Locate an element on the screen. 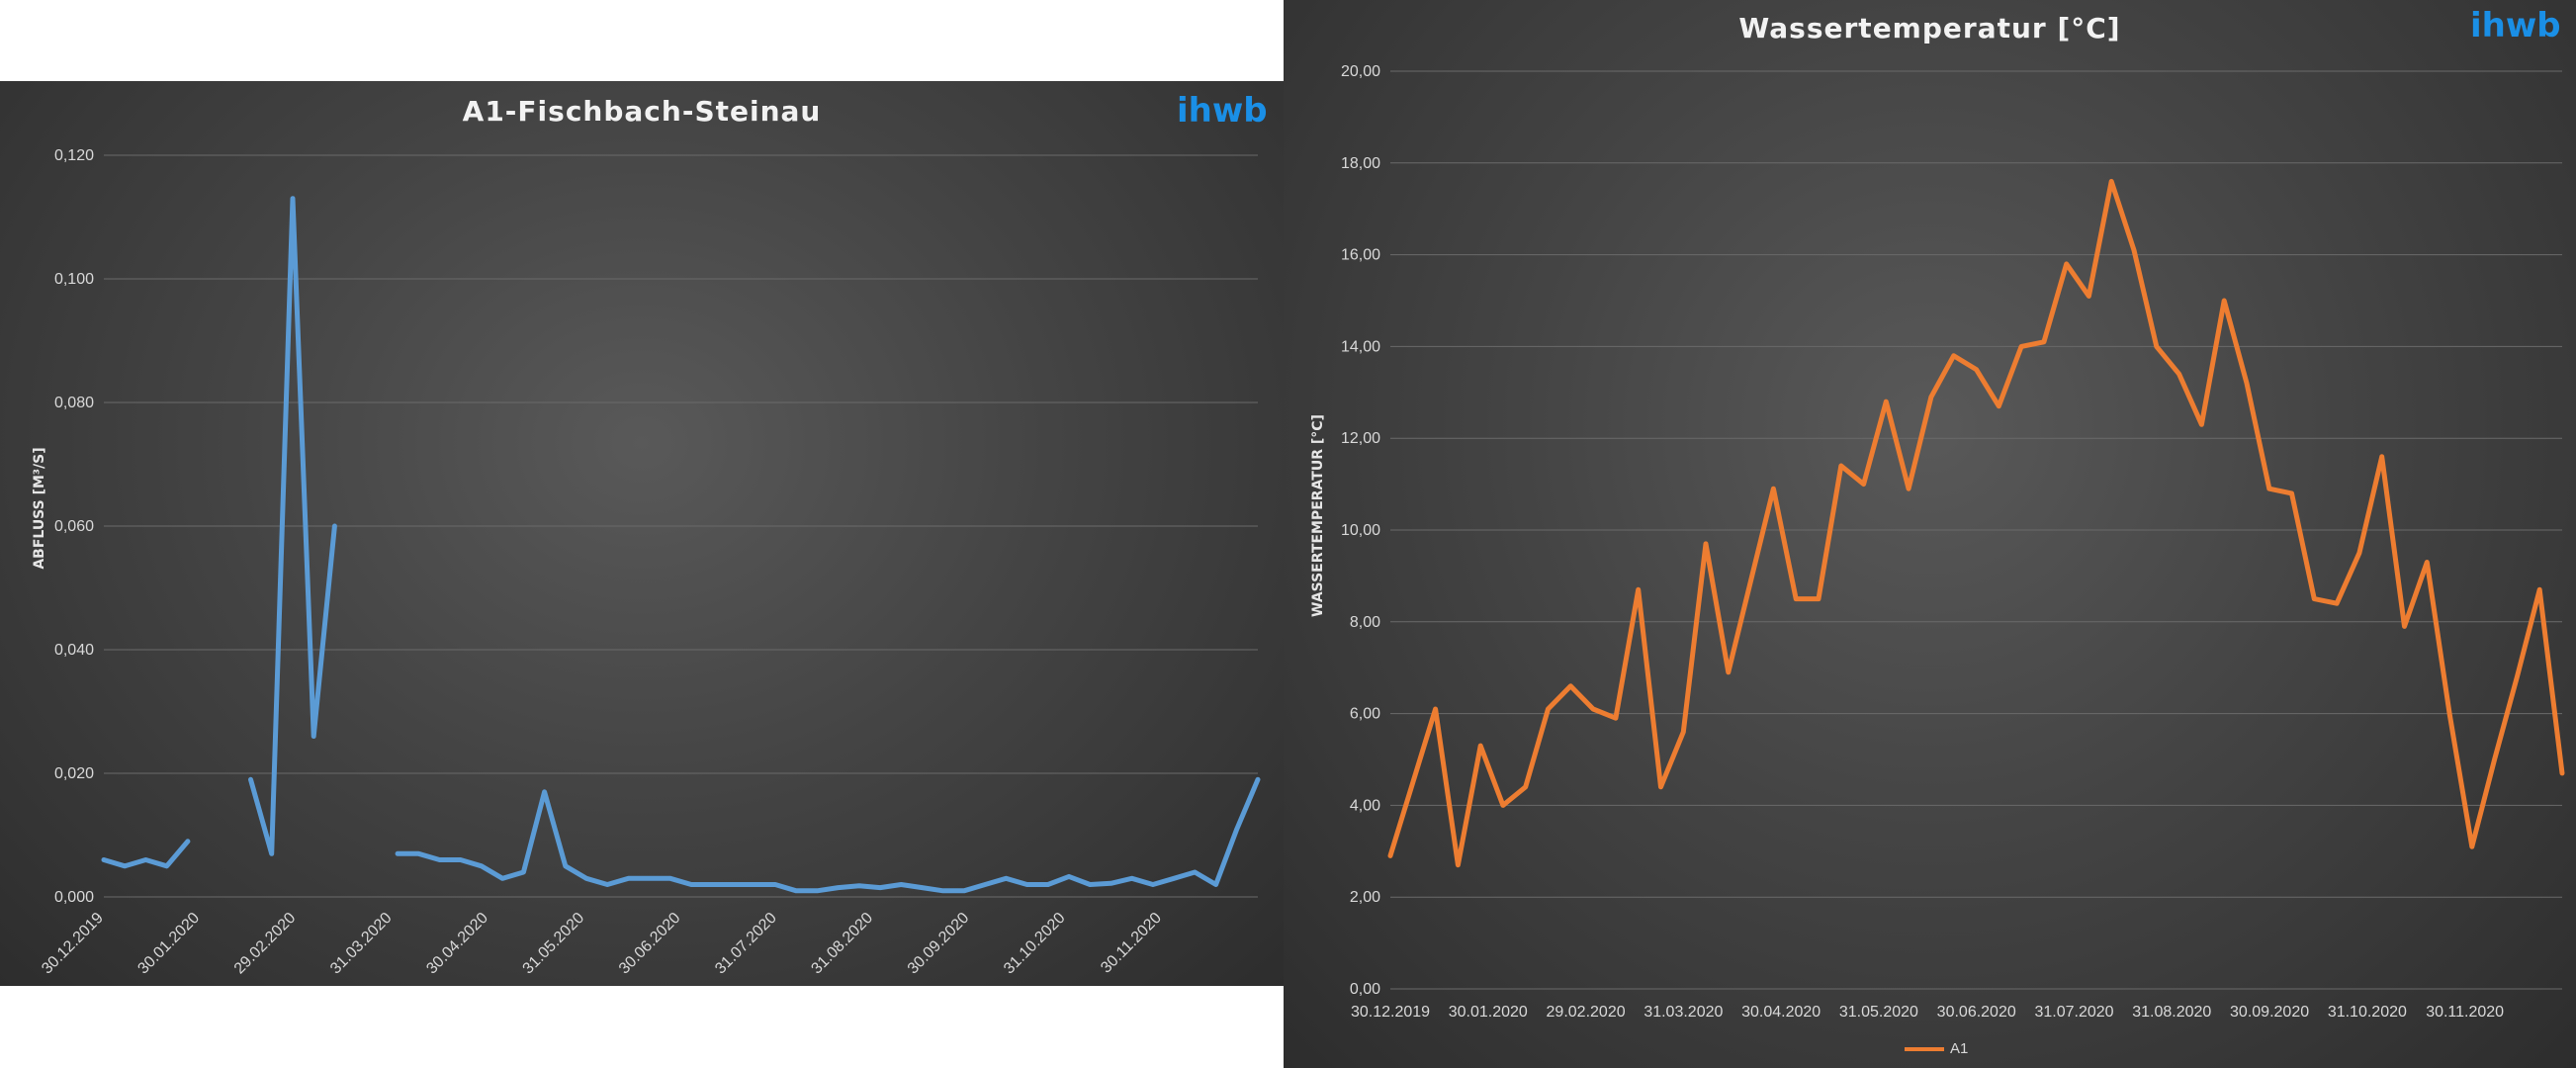 This screenshot has height=1068, width=2576. y-tick-label: 0,060 is located at coordinates (74, 526).